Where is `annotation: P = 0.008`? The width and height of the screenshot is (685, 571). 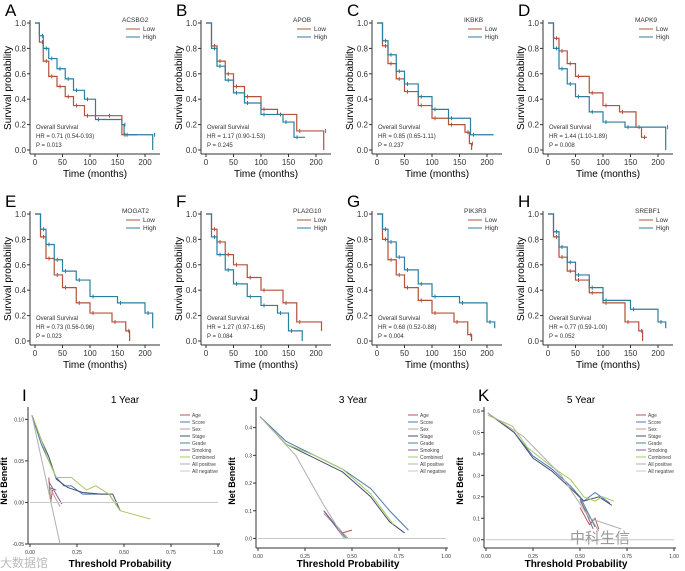
annotation: P = 0.008 is located at coordinates (562, 146).